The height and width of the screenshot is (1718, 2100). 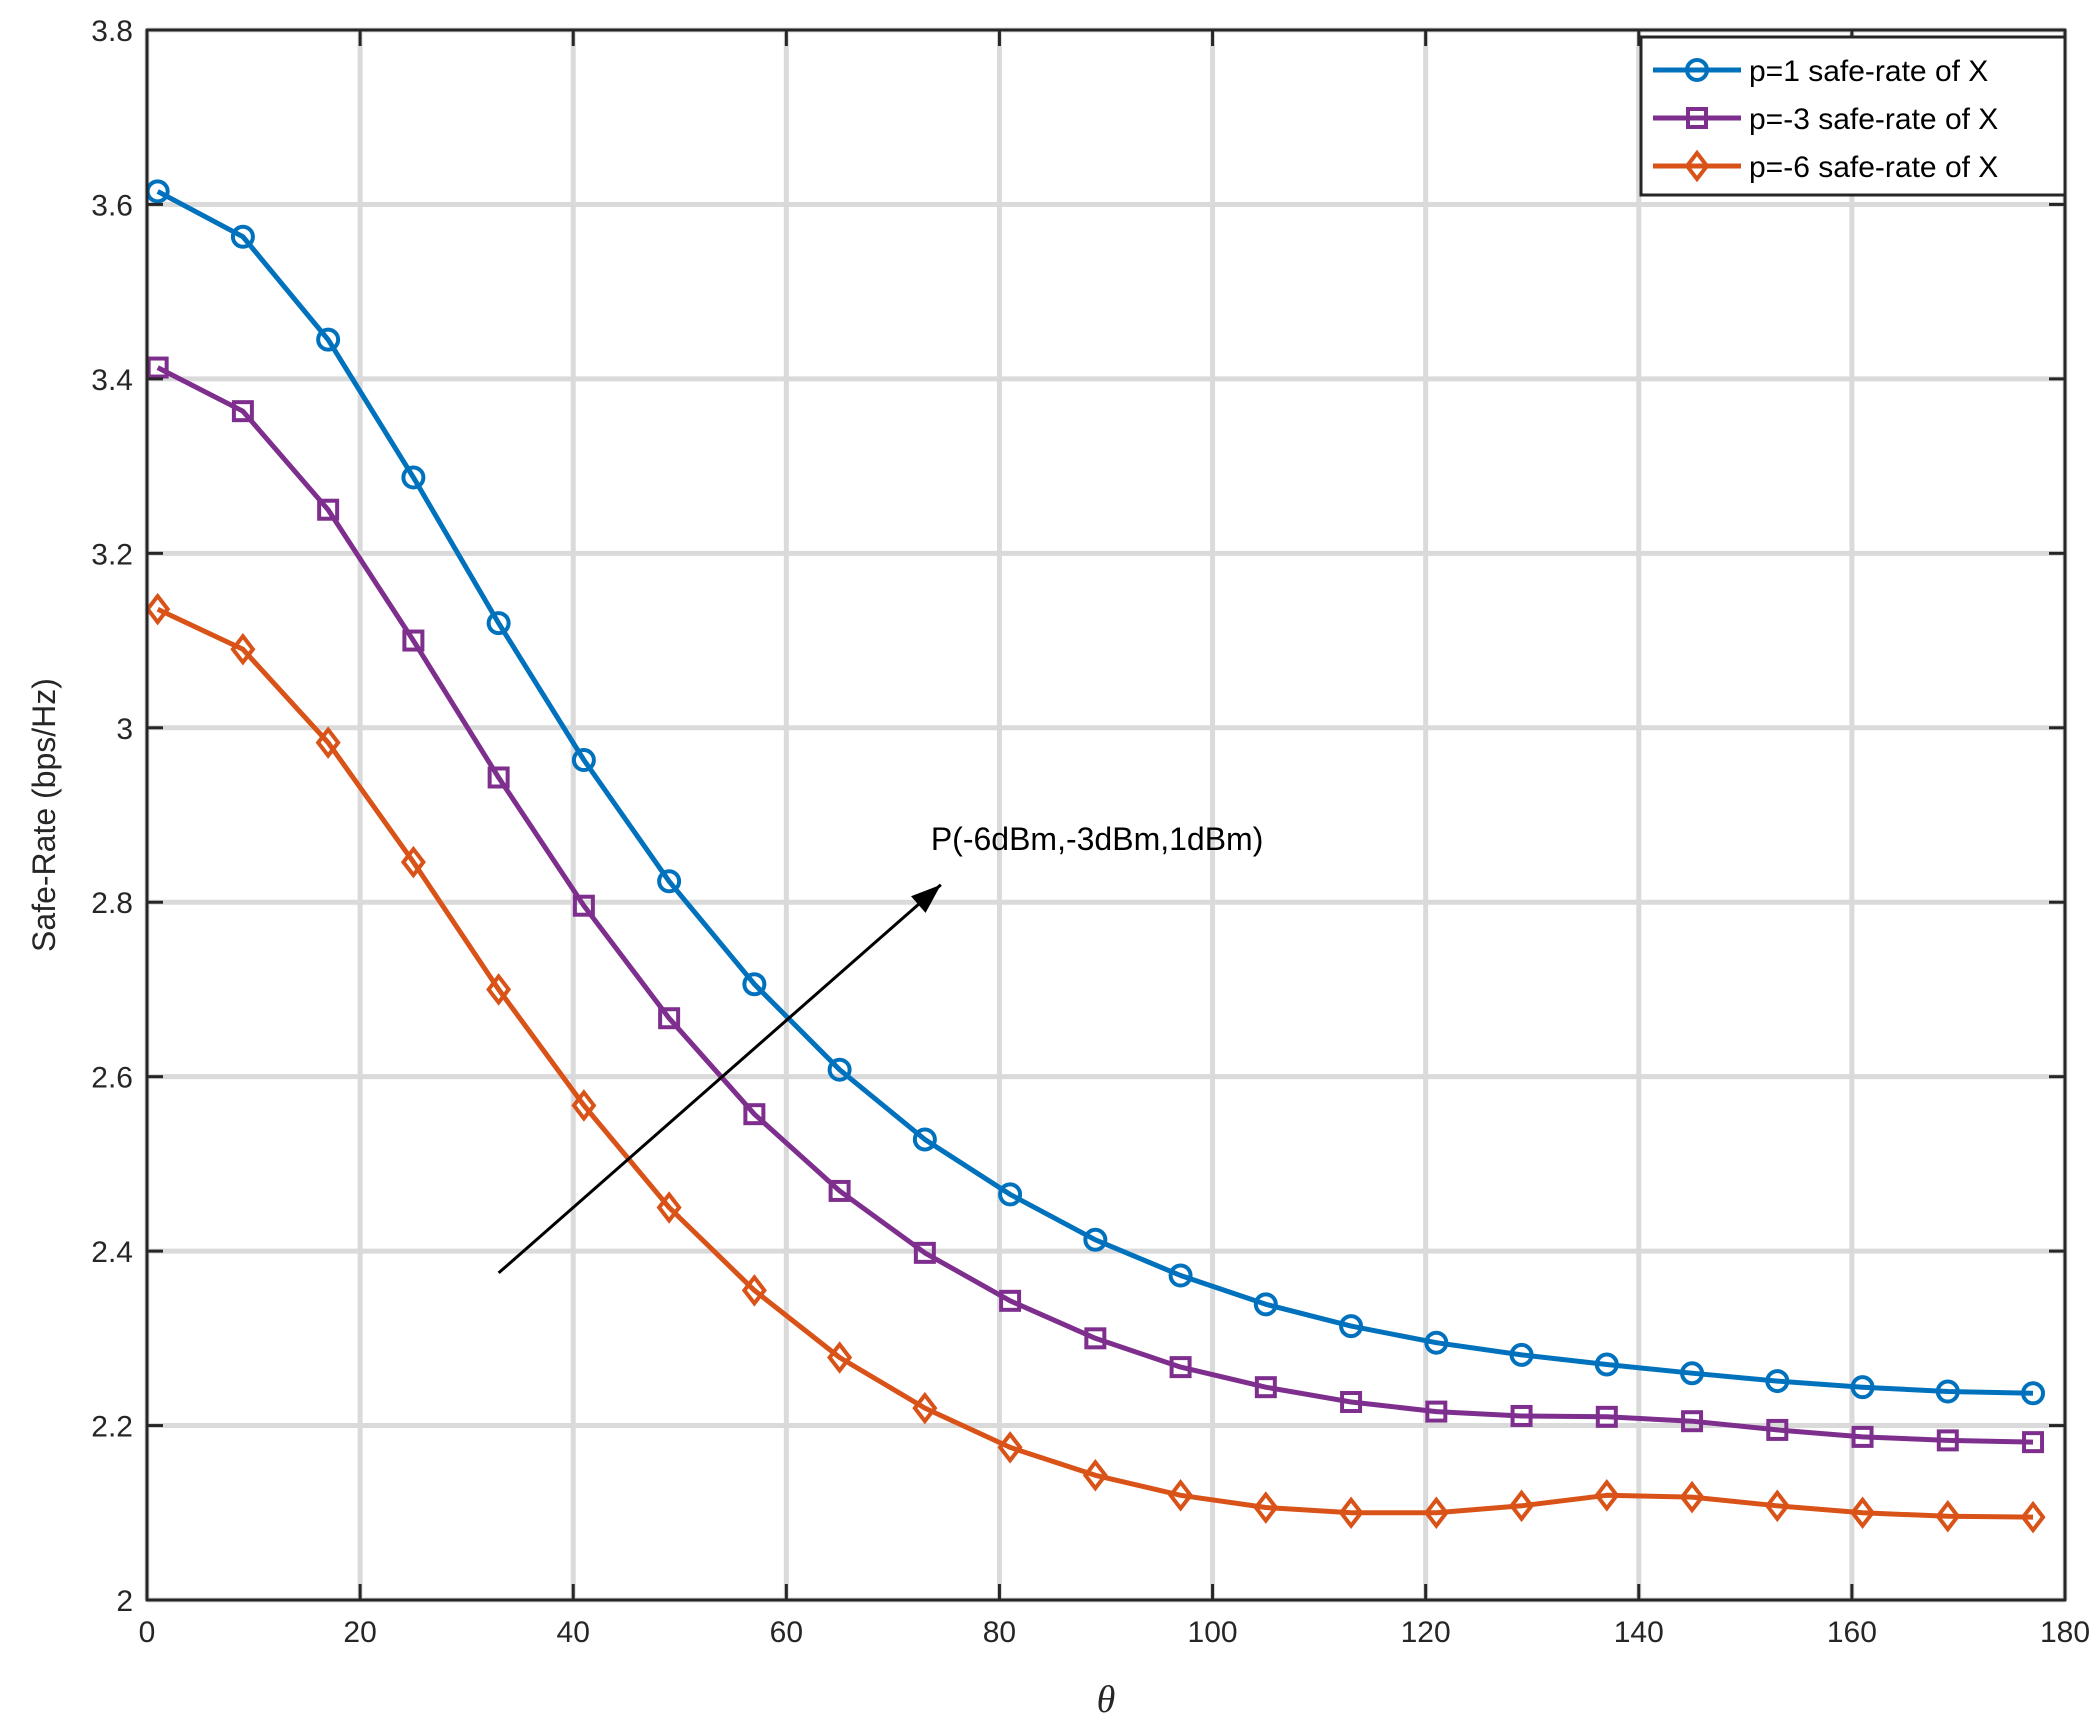 I want to click on y-tick-label: 3.8, so click(x=112, y=31).